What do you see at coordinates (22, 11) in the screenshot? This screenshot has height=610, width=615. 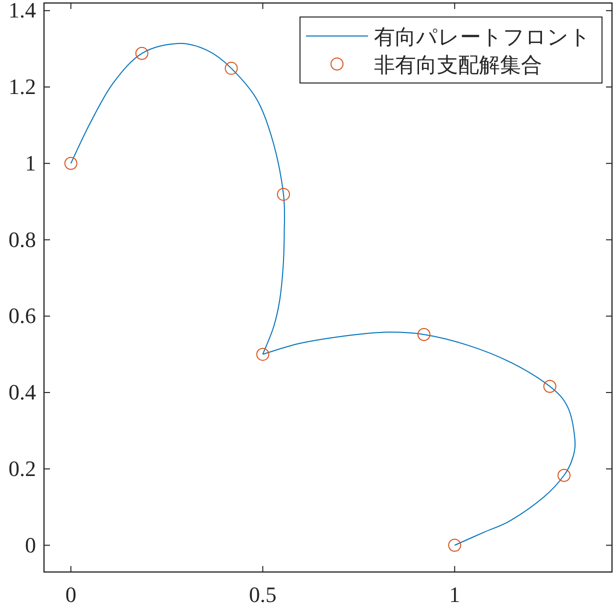 I see `y-tick-label: 1.4` at bounding box center [22, 11].